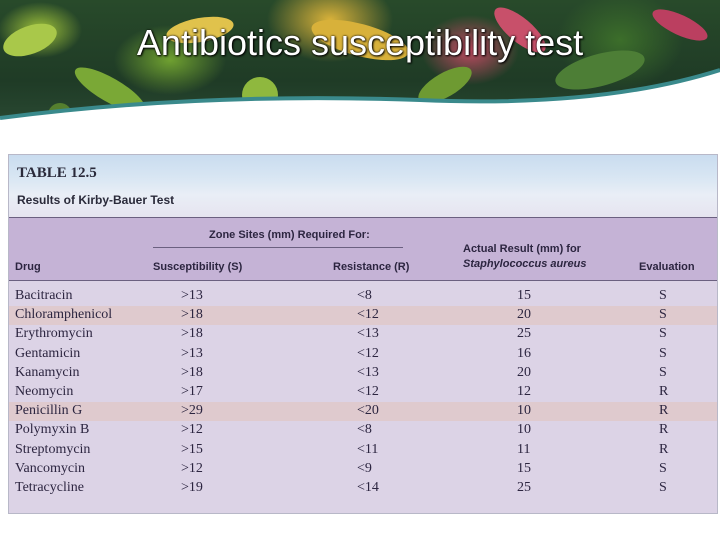  What do you see at coordinates (360, 42) in the screenshot?
I see `slide-title: Antibiotics susceptibility test` at bounding box center [360, 42].